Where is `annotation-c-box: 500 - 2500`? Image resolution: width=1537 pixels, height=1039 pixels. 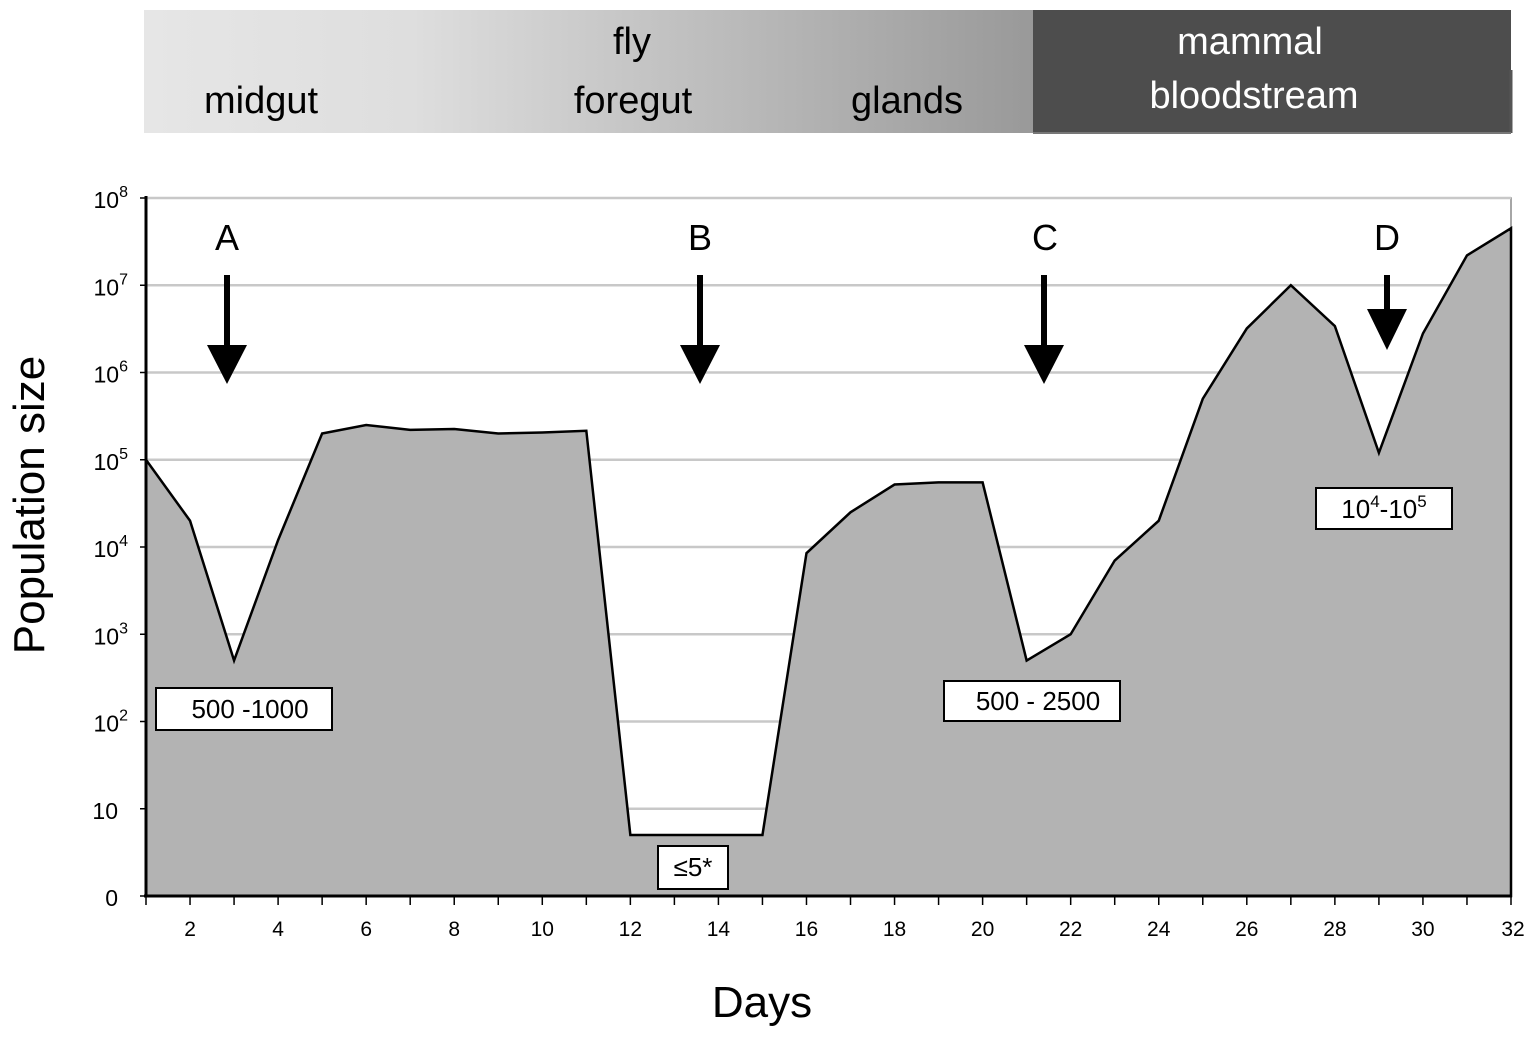 annotation-c-box: 500 - 2500 is located at coordinates (1032, 701).